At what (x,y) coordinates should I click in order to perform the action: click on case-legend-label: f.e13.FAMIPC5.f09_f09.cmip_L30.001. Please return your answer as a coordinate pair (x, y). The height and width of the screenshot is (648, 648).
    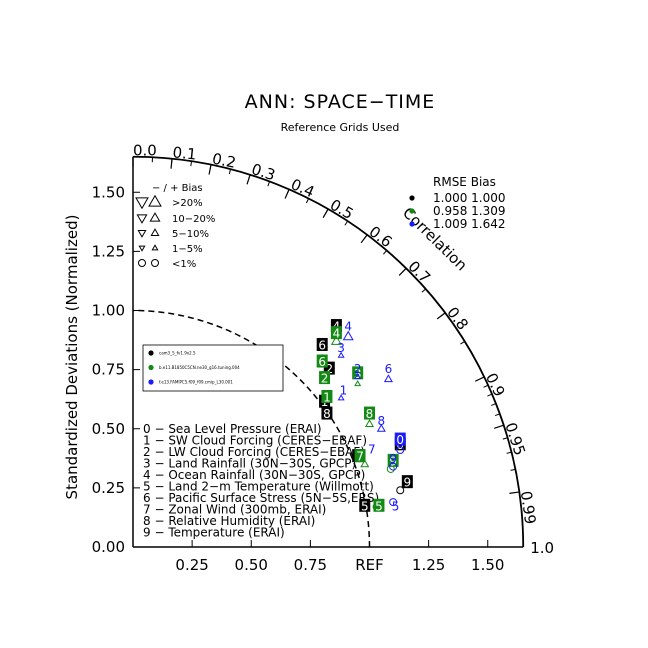
    Looking at the image, I should click on (196, 382).